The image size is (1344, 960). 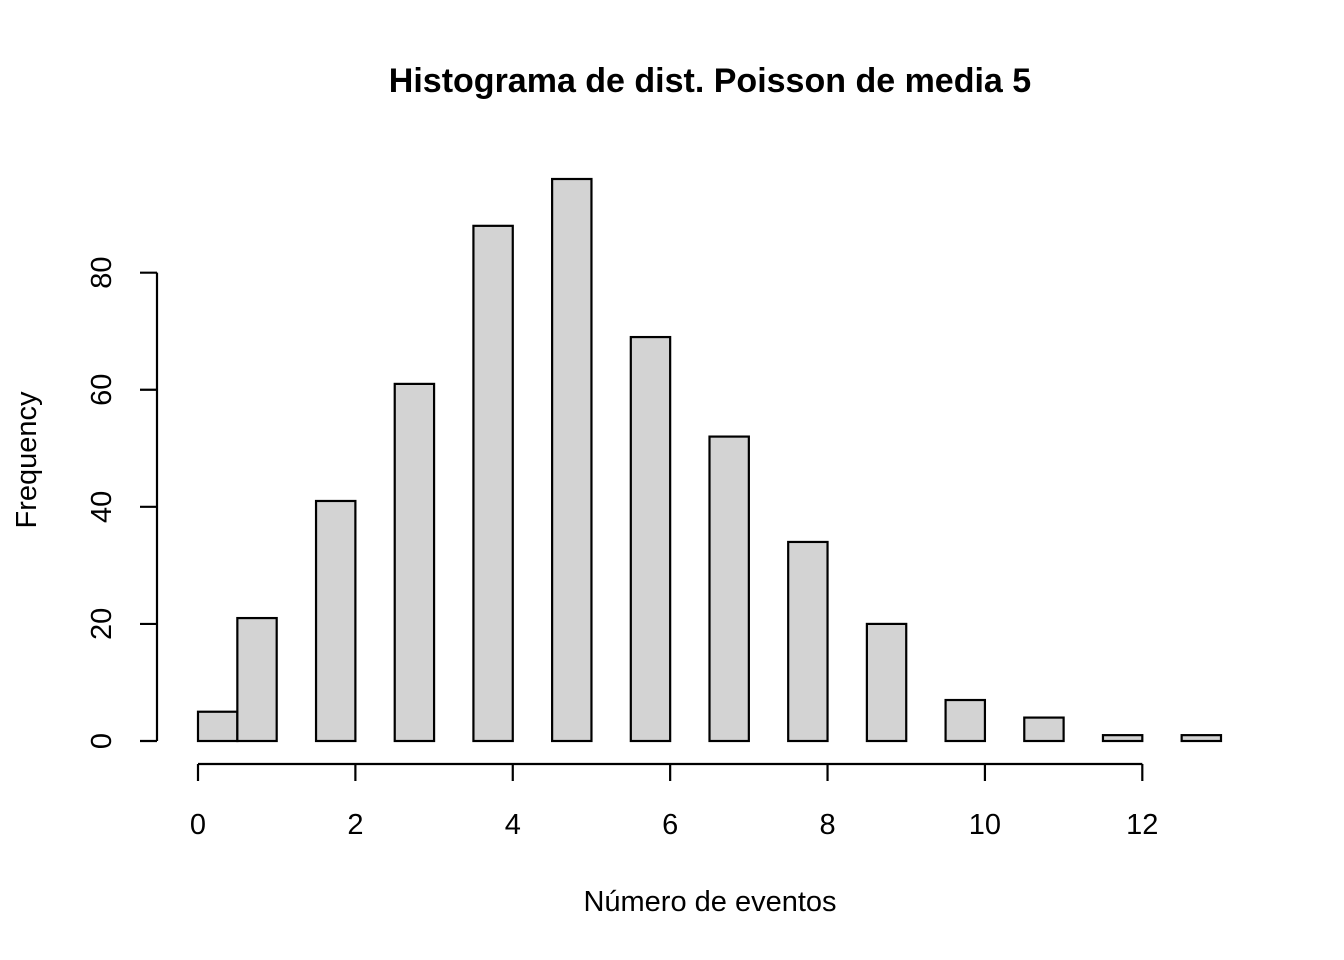 What do you see at coordinates (355, 825) in the screenshot?
I see `x-tick-label-1: 2` at bounding box center [355, 825].